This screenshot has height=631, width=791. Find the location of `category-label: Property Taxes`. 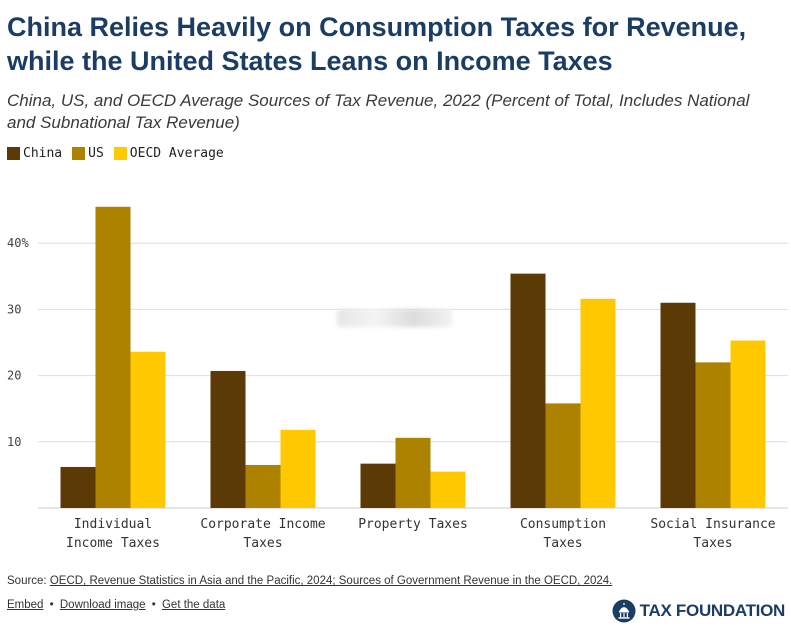

category-label: Property Taxes is located at coordinates (413, 524).